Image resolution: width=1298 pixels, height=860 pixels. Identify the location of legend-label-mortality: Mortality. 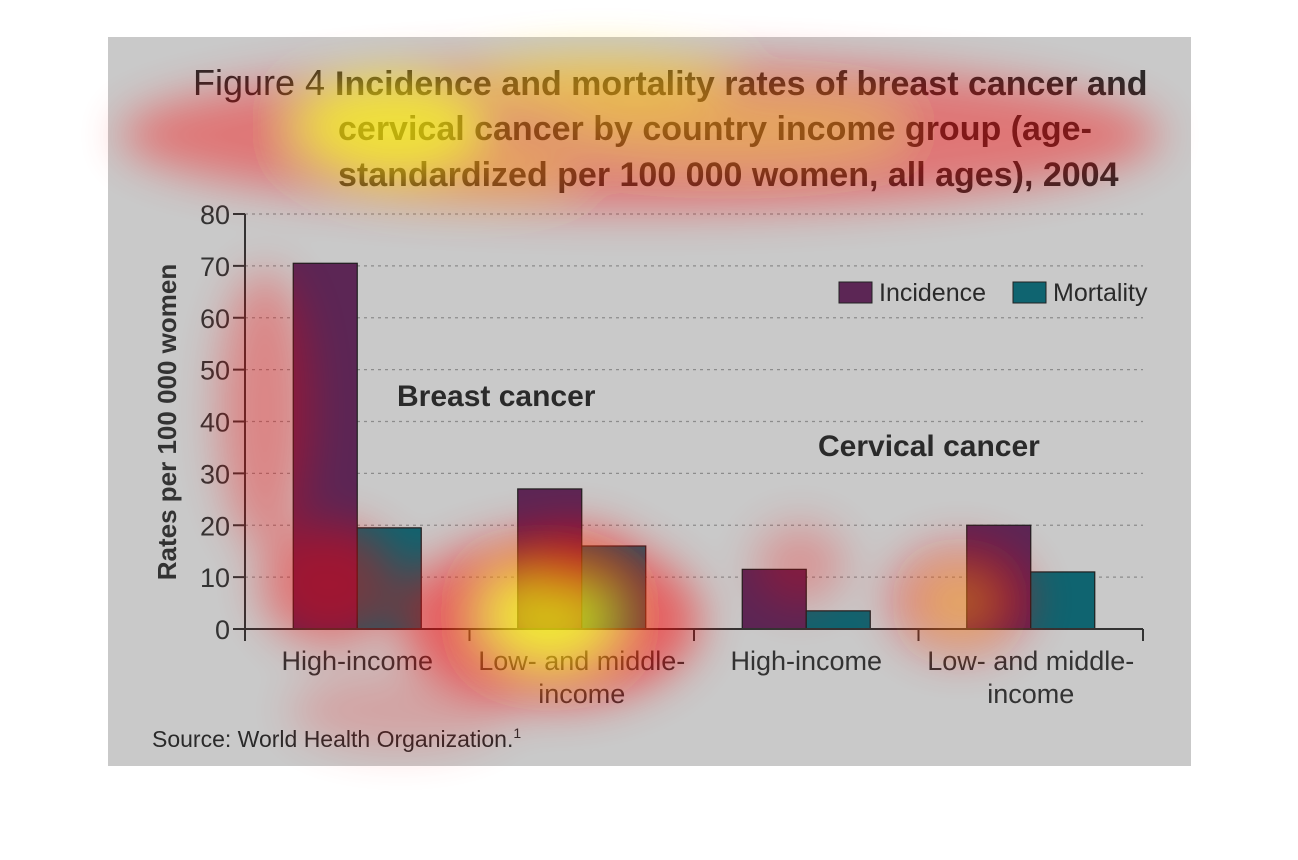
(1100, 293).